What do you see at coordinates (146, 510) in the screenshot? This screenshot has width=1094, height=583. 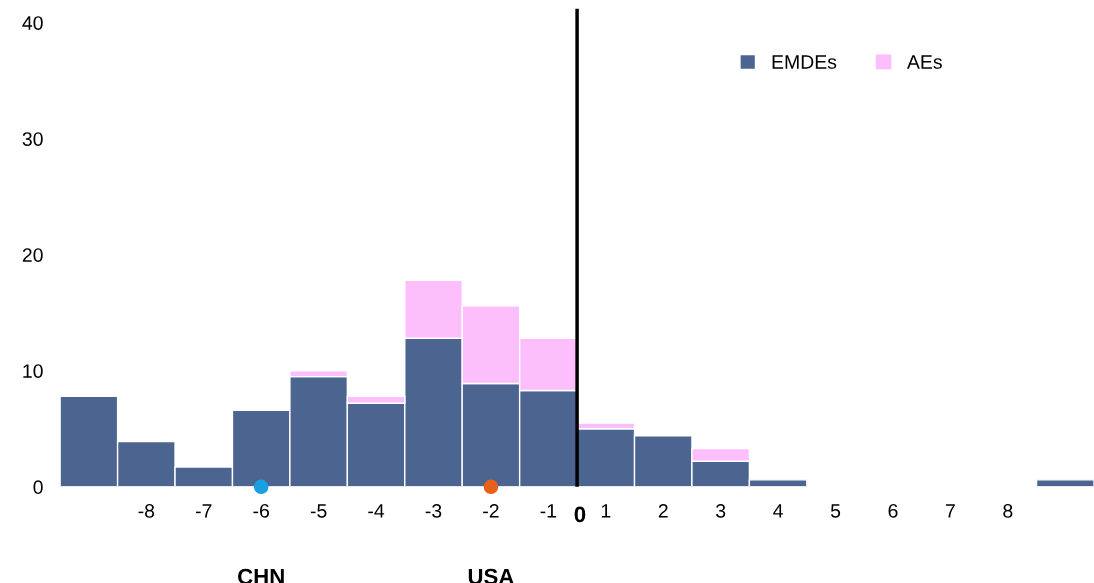 I see `x-tick-label: -8` at bounding box center [146, 510].